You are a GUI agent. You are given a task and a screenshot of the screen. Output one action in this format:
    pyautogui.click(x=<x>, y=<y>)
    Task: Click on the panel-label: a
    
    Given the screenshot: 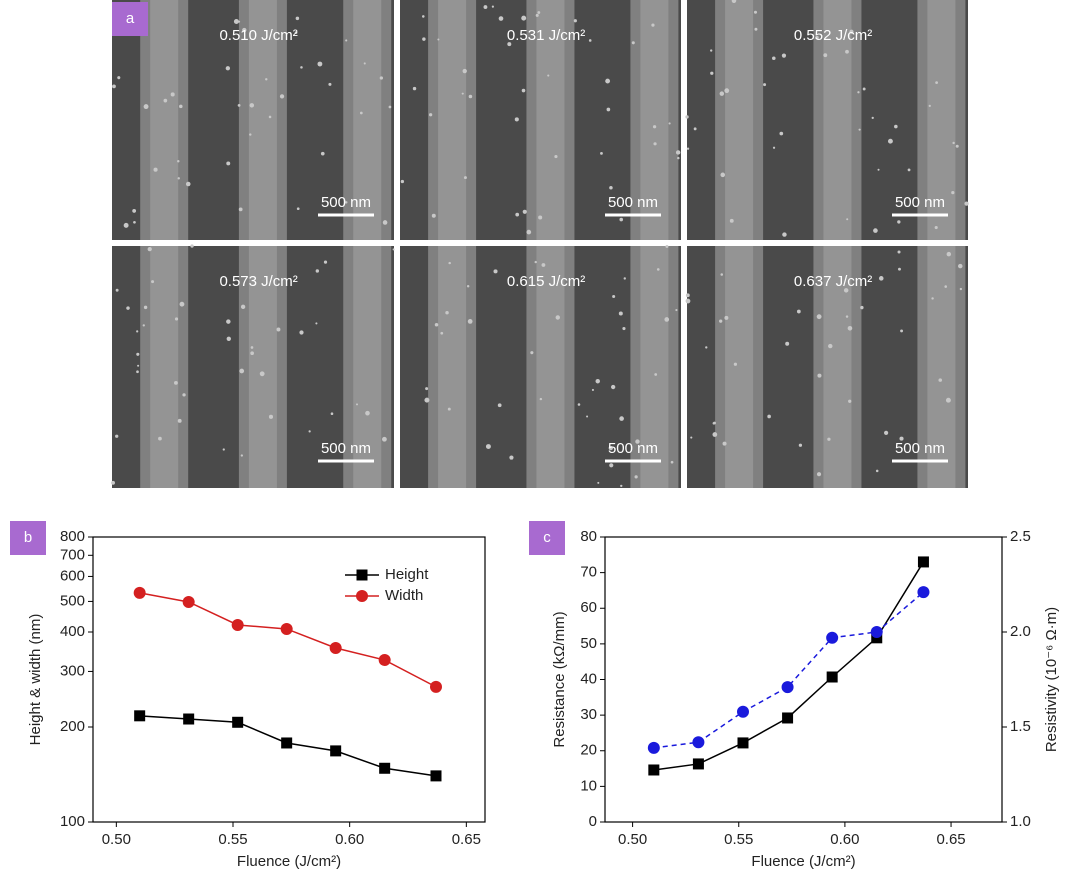 What is the action you would take?
    pyautogui.click(x=130, y=18)
    